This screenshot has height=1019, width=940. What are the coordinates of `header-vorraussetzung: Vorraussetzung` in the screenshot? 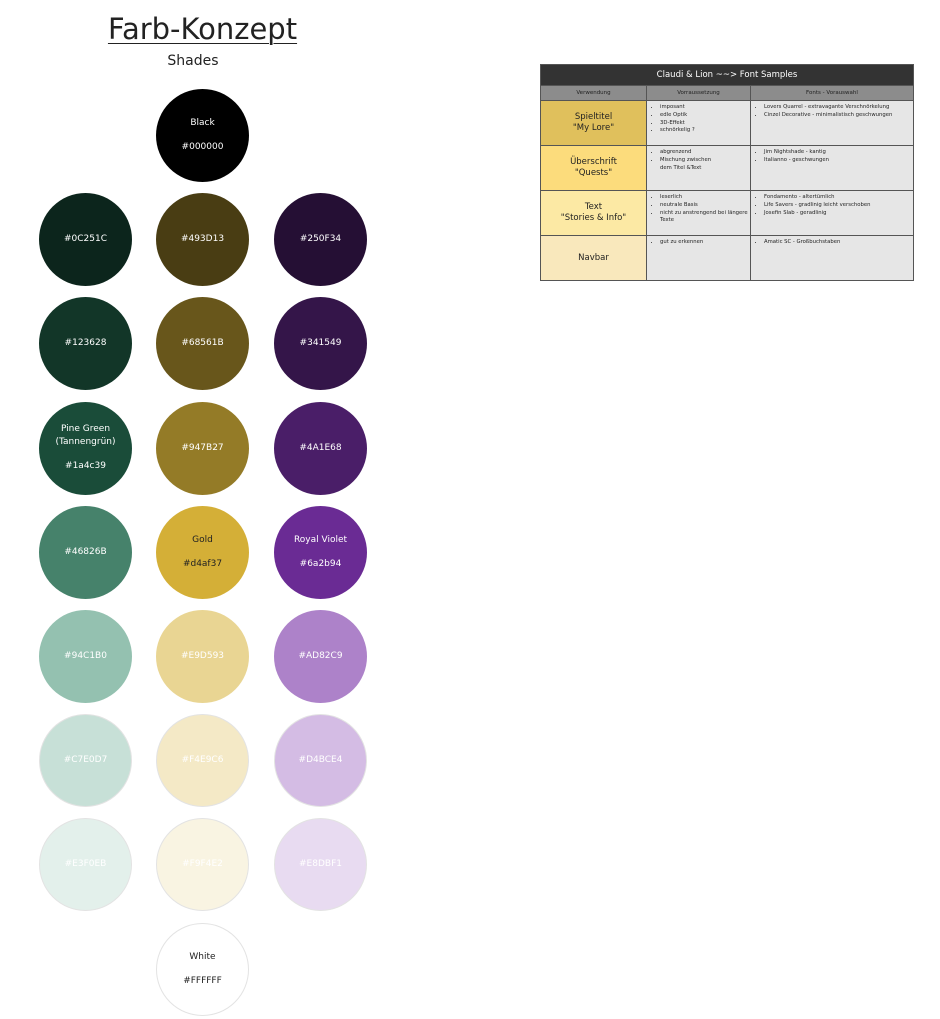 It's located at (698, 93).